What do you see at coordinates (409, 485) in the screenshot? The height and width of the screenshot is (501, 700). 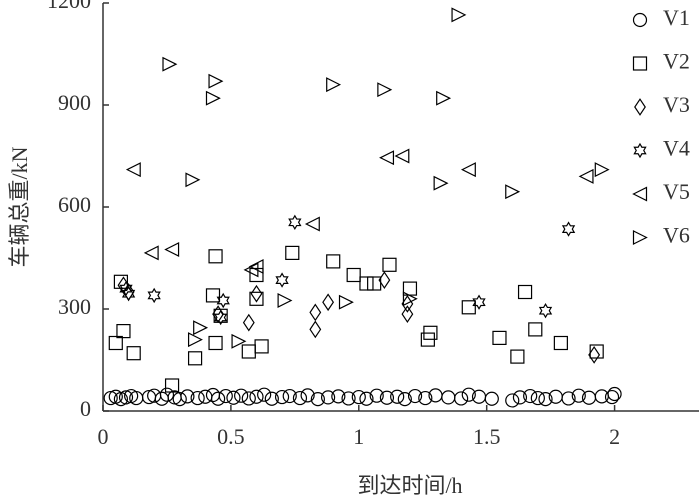 I see `x-axis-label: 到达时间/h` at bounding box center [409, 485].